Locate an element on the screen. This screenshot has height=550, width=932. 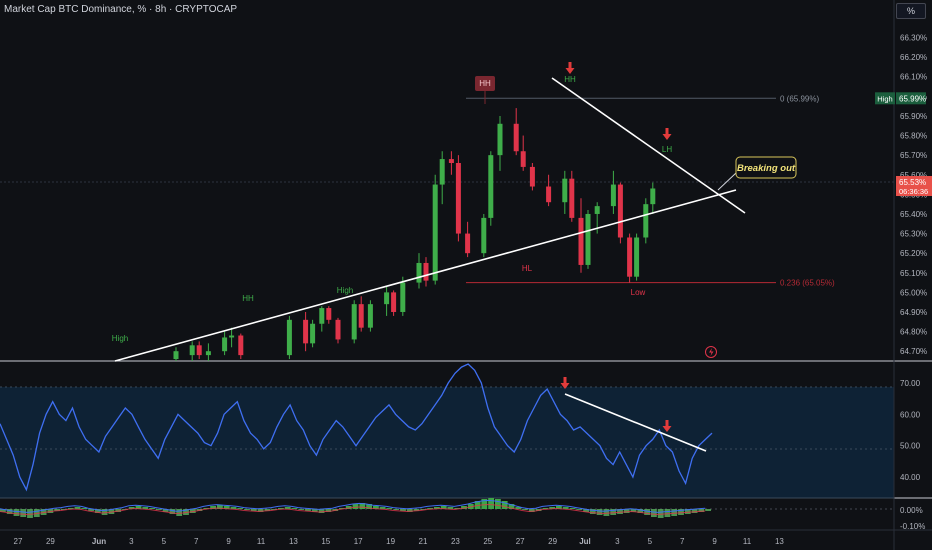
macd-tick-label: 0.00% is located at coordinates (911, 510).